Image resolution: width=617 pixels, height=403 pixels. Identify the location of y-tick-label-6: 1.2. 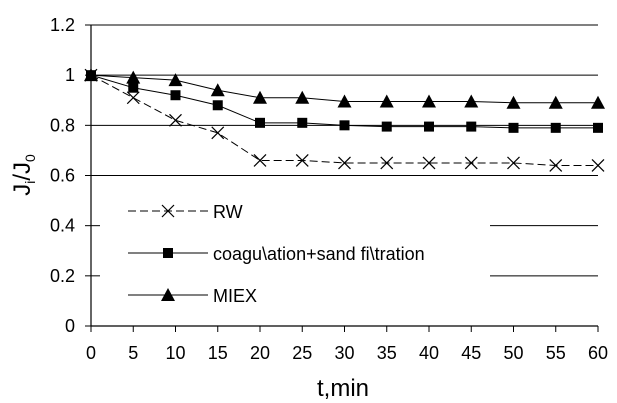
(62, 25).